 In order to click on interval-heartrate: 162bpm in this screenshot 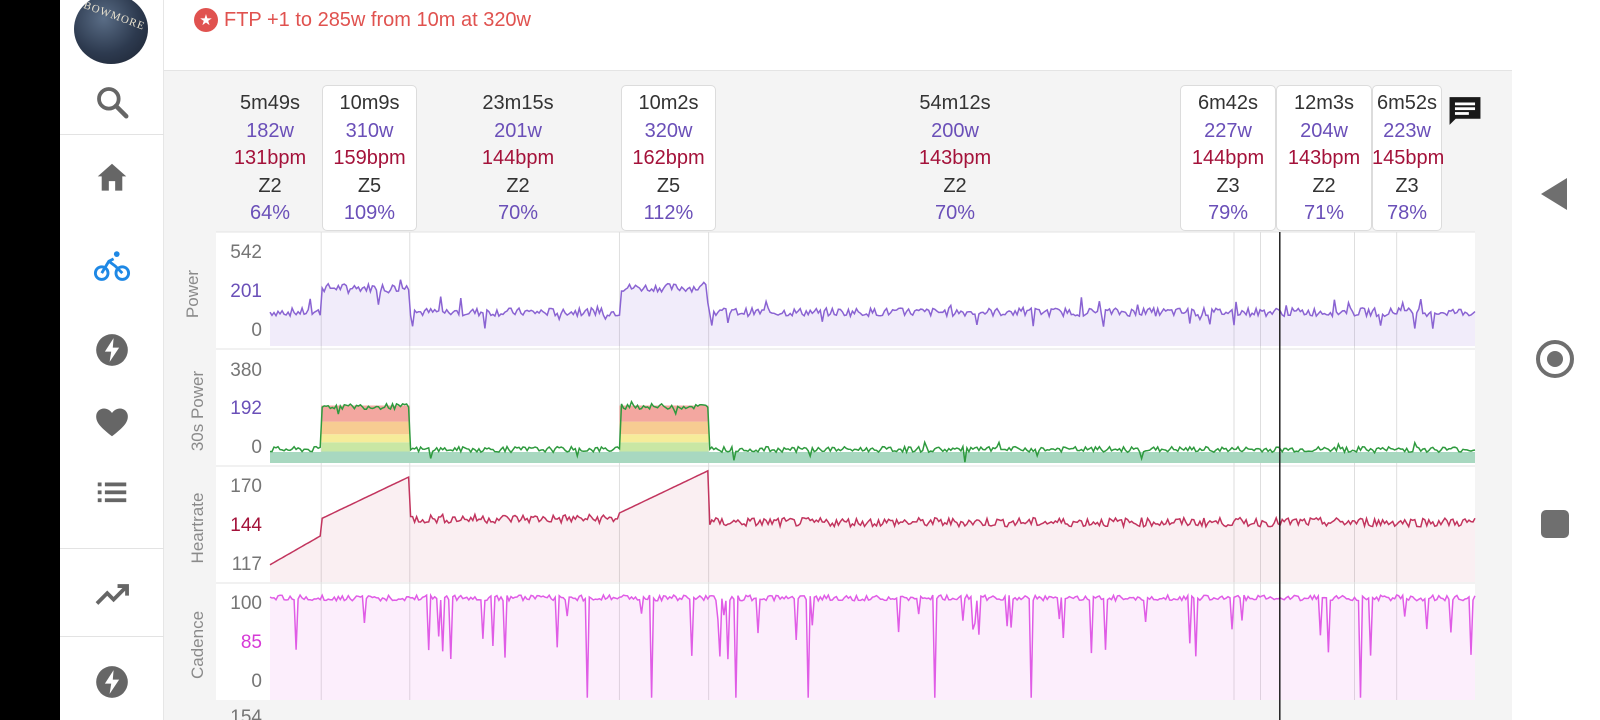, I will do `click(668, 158)`.